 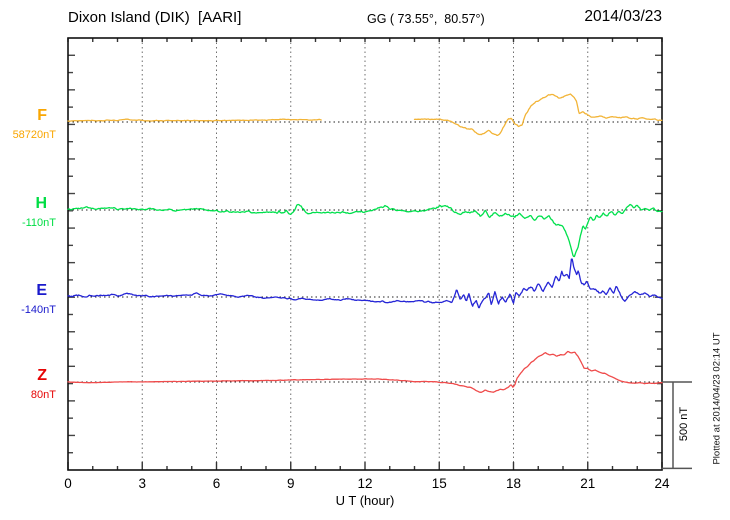 I want to click on series-baseline-value-E: -140nT, so click(x=38, y=310).